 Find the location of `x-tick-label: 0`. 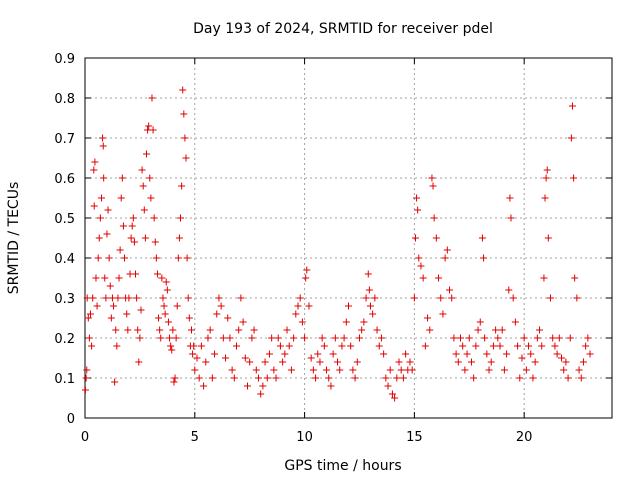

x-tick-label: 0 is located at coordinates (85, 437).